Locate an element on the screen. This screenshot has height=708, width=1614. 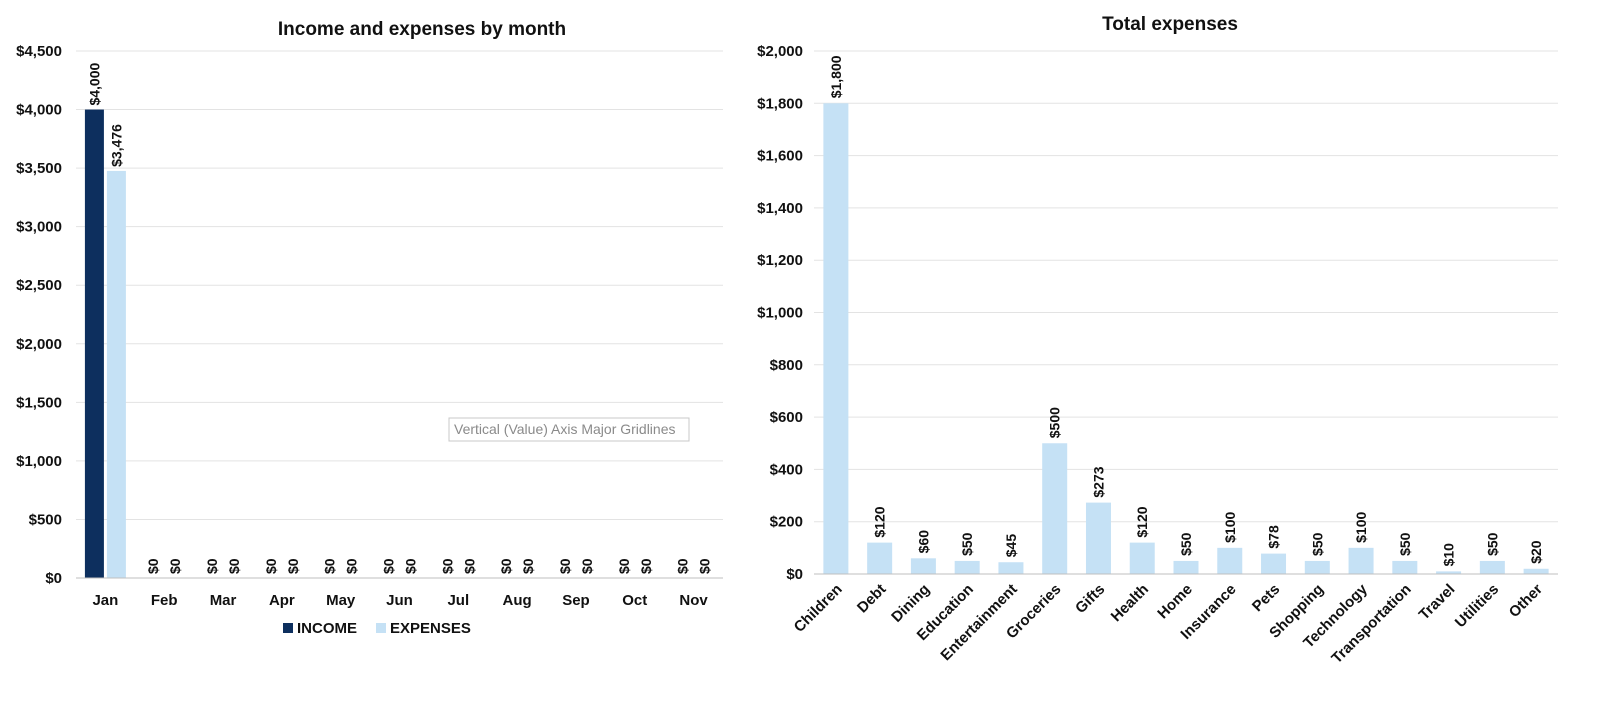
chart2-y-tick: $1,400 is located at coordinates (780, 208).